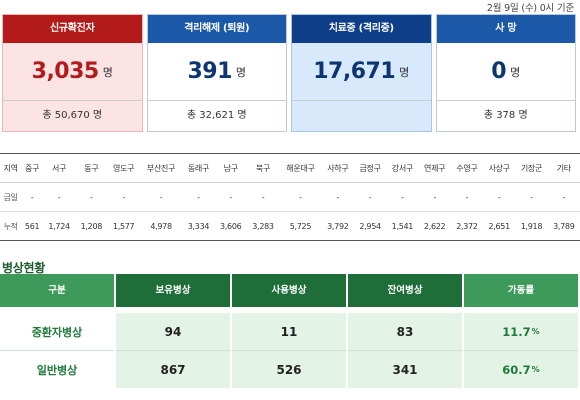 The width and height of the screenshot is (580, 400). Describe the element at coordinates (91, 168) in the screenshot. I see `district-header-cell: 동구` at that location.